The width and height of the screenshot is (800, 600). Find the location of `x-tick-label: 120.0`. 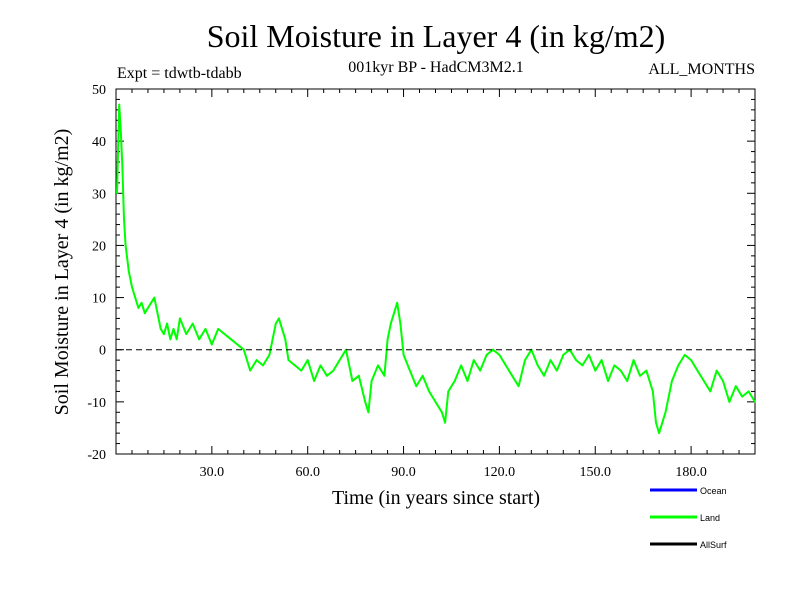

x-tick-label: 120.0 is located at coordinates (500, 472).